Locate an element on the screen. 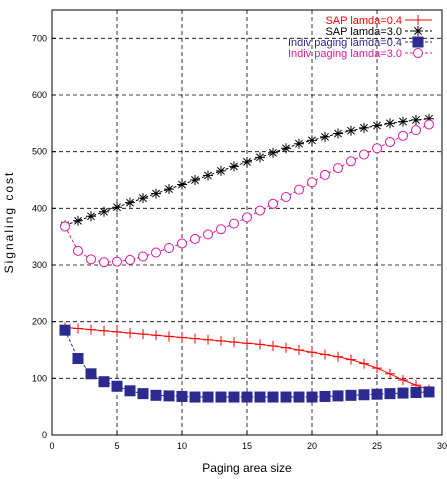 This screenshot has width=447, height=479. y-tick-label: 200 is located at coordinates (39, 322).